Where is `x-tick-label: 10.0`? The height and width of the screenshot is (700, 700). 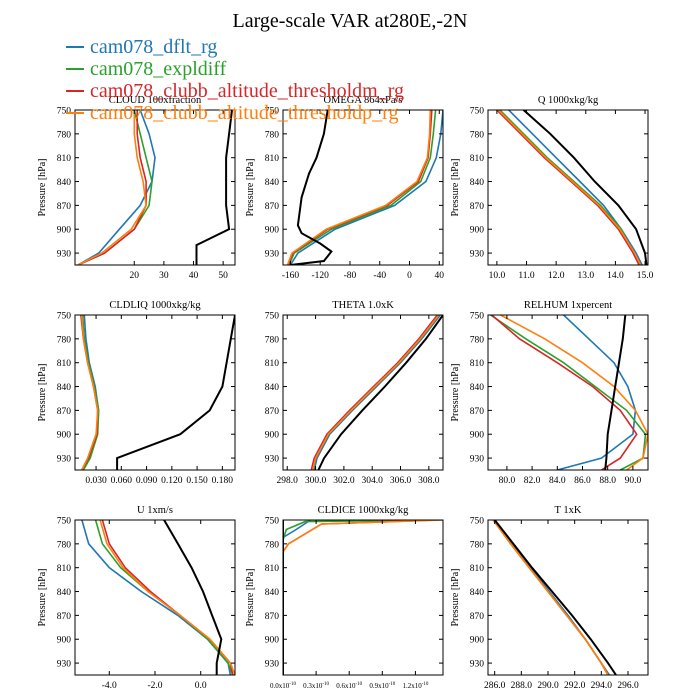
x-tick-label: 10.0 is located at coordinates (497, 276).